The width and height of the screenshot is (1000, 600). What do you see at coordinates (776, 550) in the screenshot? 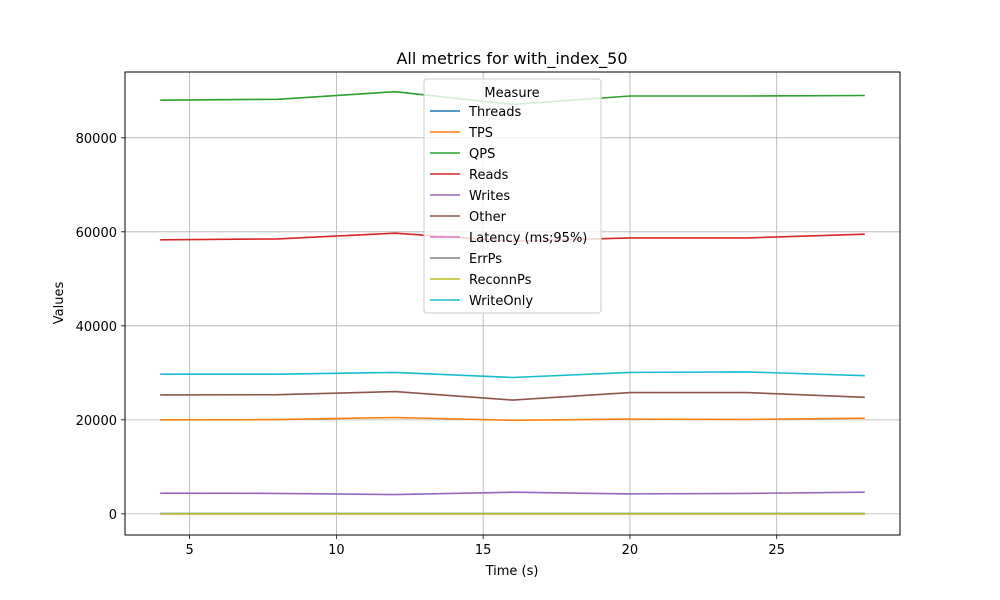
I see `x-tick-label: 25` at bounding box center [776, 550].